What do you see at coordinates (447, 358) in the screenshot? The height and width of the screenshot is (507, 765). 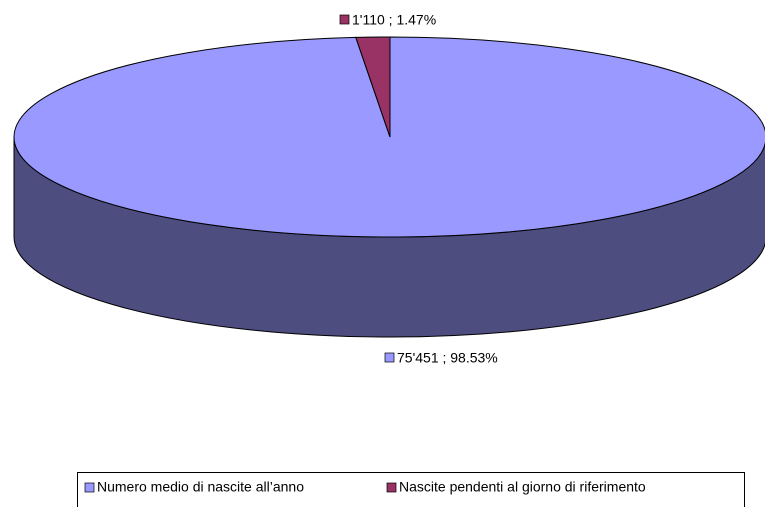 I see `data-label: 75'451 ; 98.53%` at bounding box center [447, 358].